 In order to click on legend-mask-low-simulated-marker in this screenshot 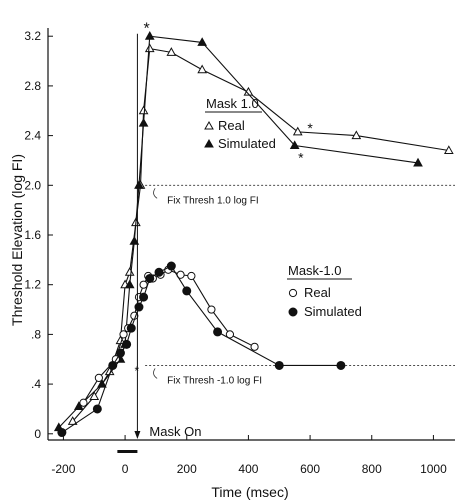, I will do `click(293, 312)`.